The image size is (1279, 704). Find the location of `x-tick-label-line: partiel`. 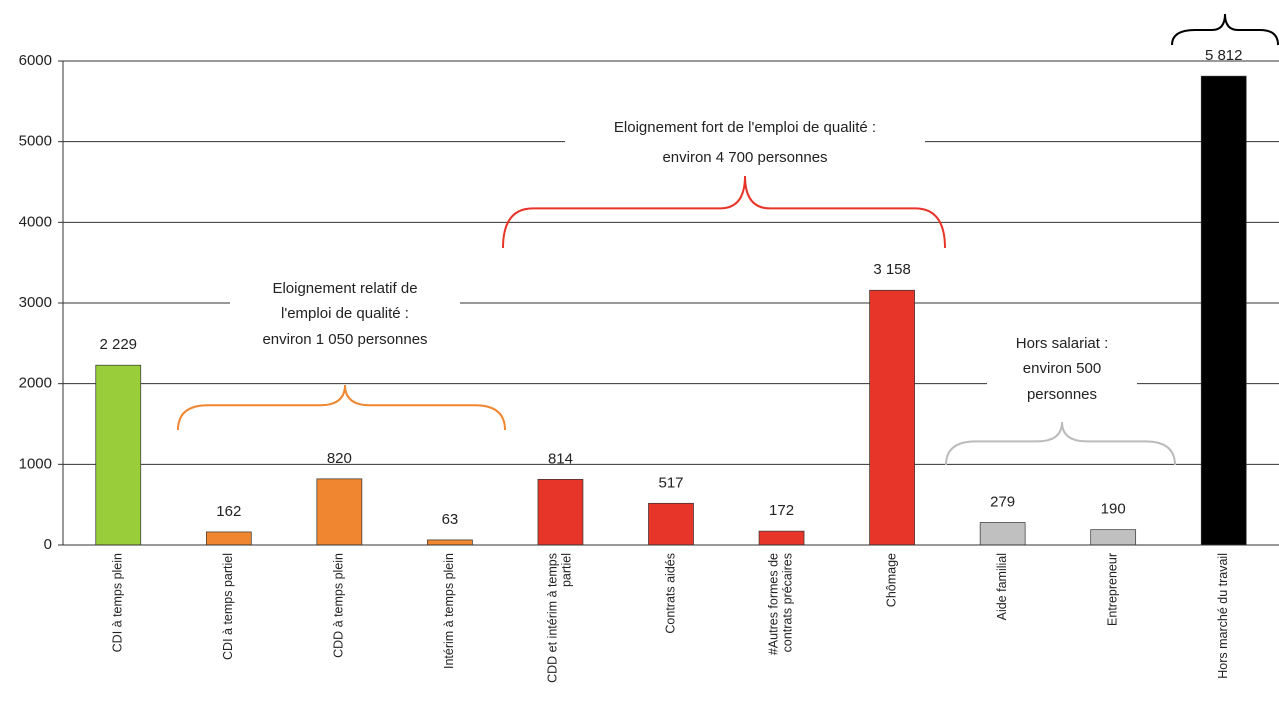

x-tick-label-line: partiel is located at coordinates (567, 570).